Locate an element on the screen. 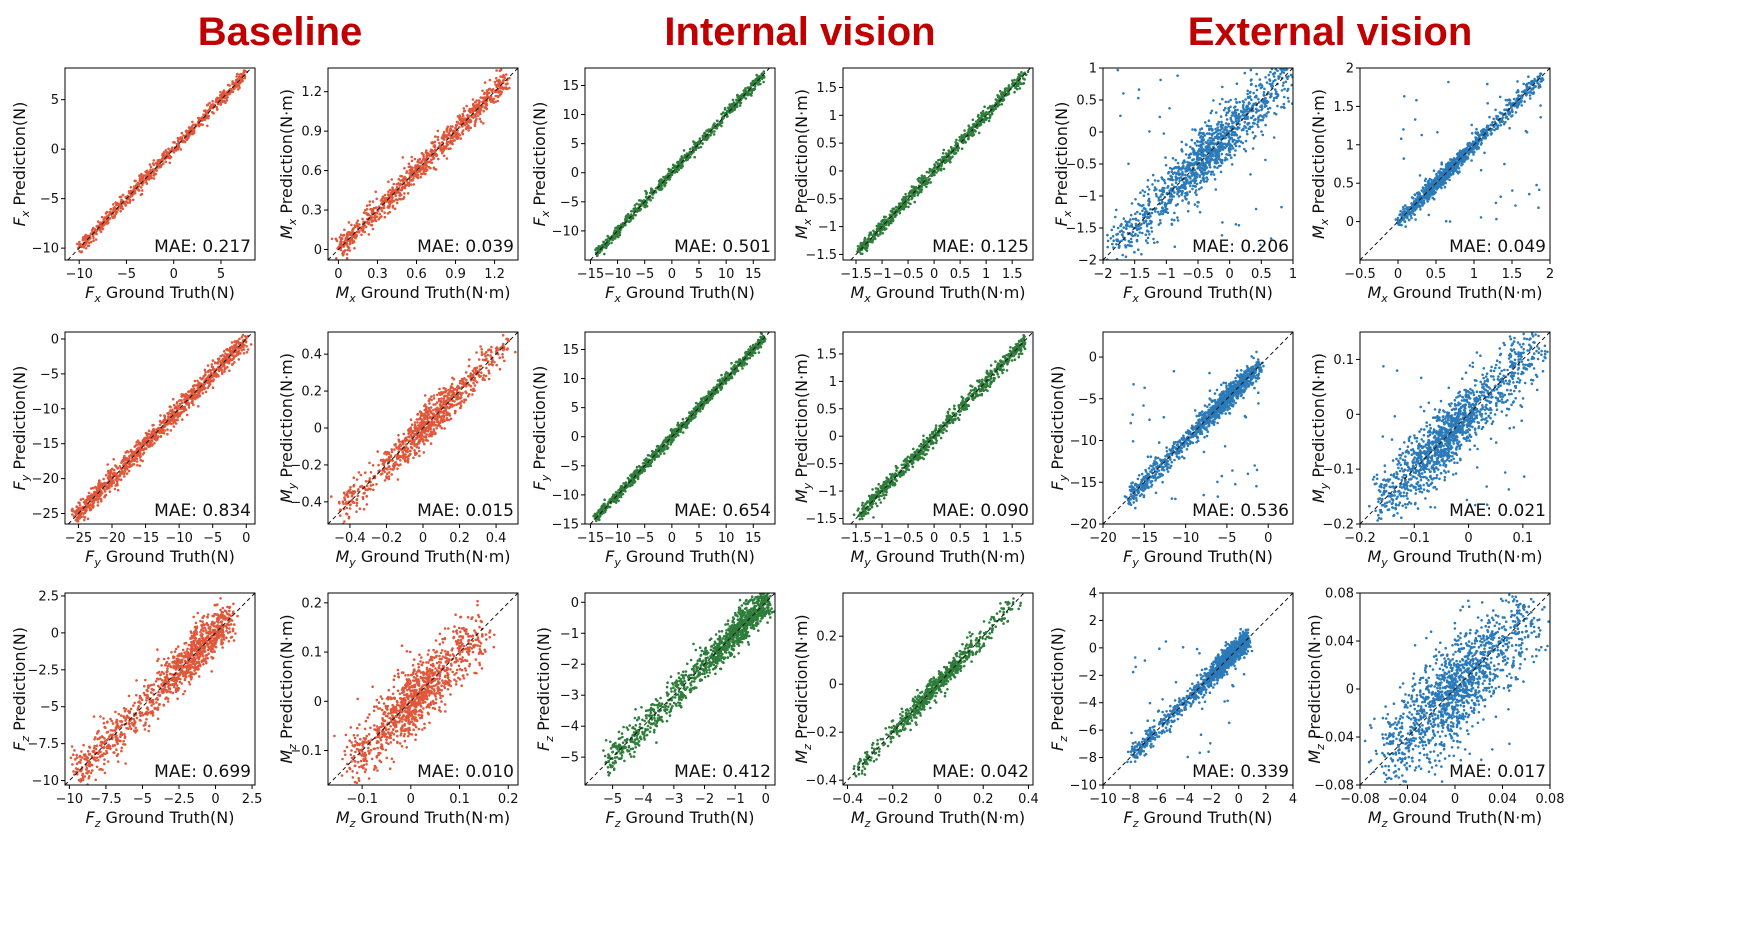  x-tick-label: 0 is located at coordinates (672, 274).